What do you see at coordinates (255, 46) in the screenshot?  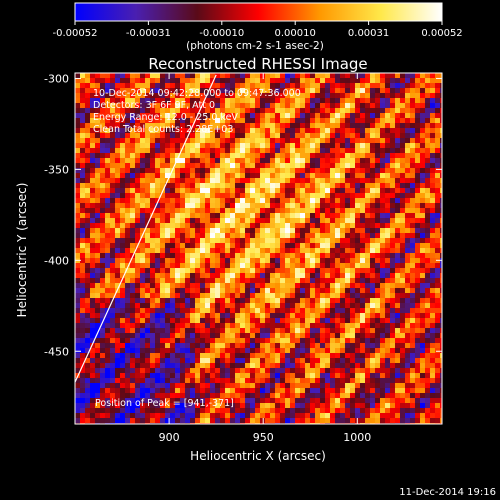 I see `colorbar-unit-label: (photons cm-2 s-1 asec-2)` at bounding box center [255, 46].